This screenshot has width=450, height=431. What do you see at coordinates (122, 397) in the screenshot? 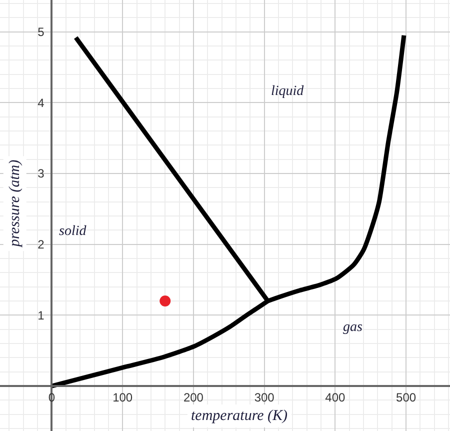
I see `x-tick-label: 100` at bounding box center [122, 397].